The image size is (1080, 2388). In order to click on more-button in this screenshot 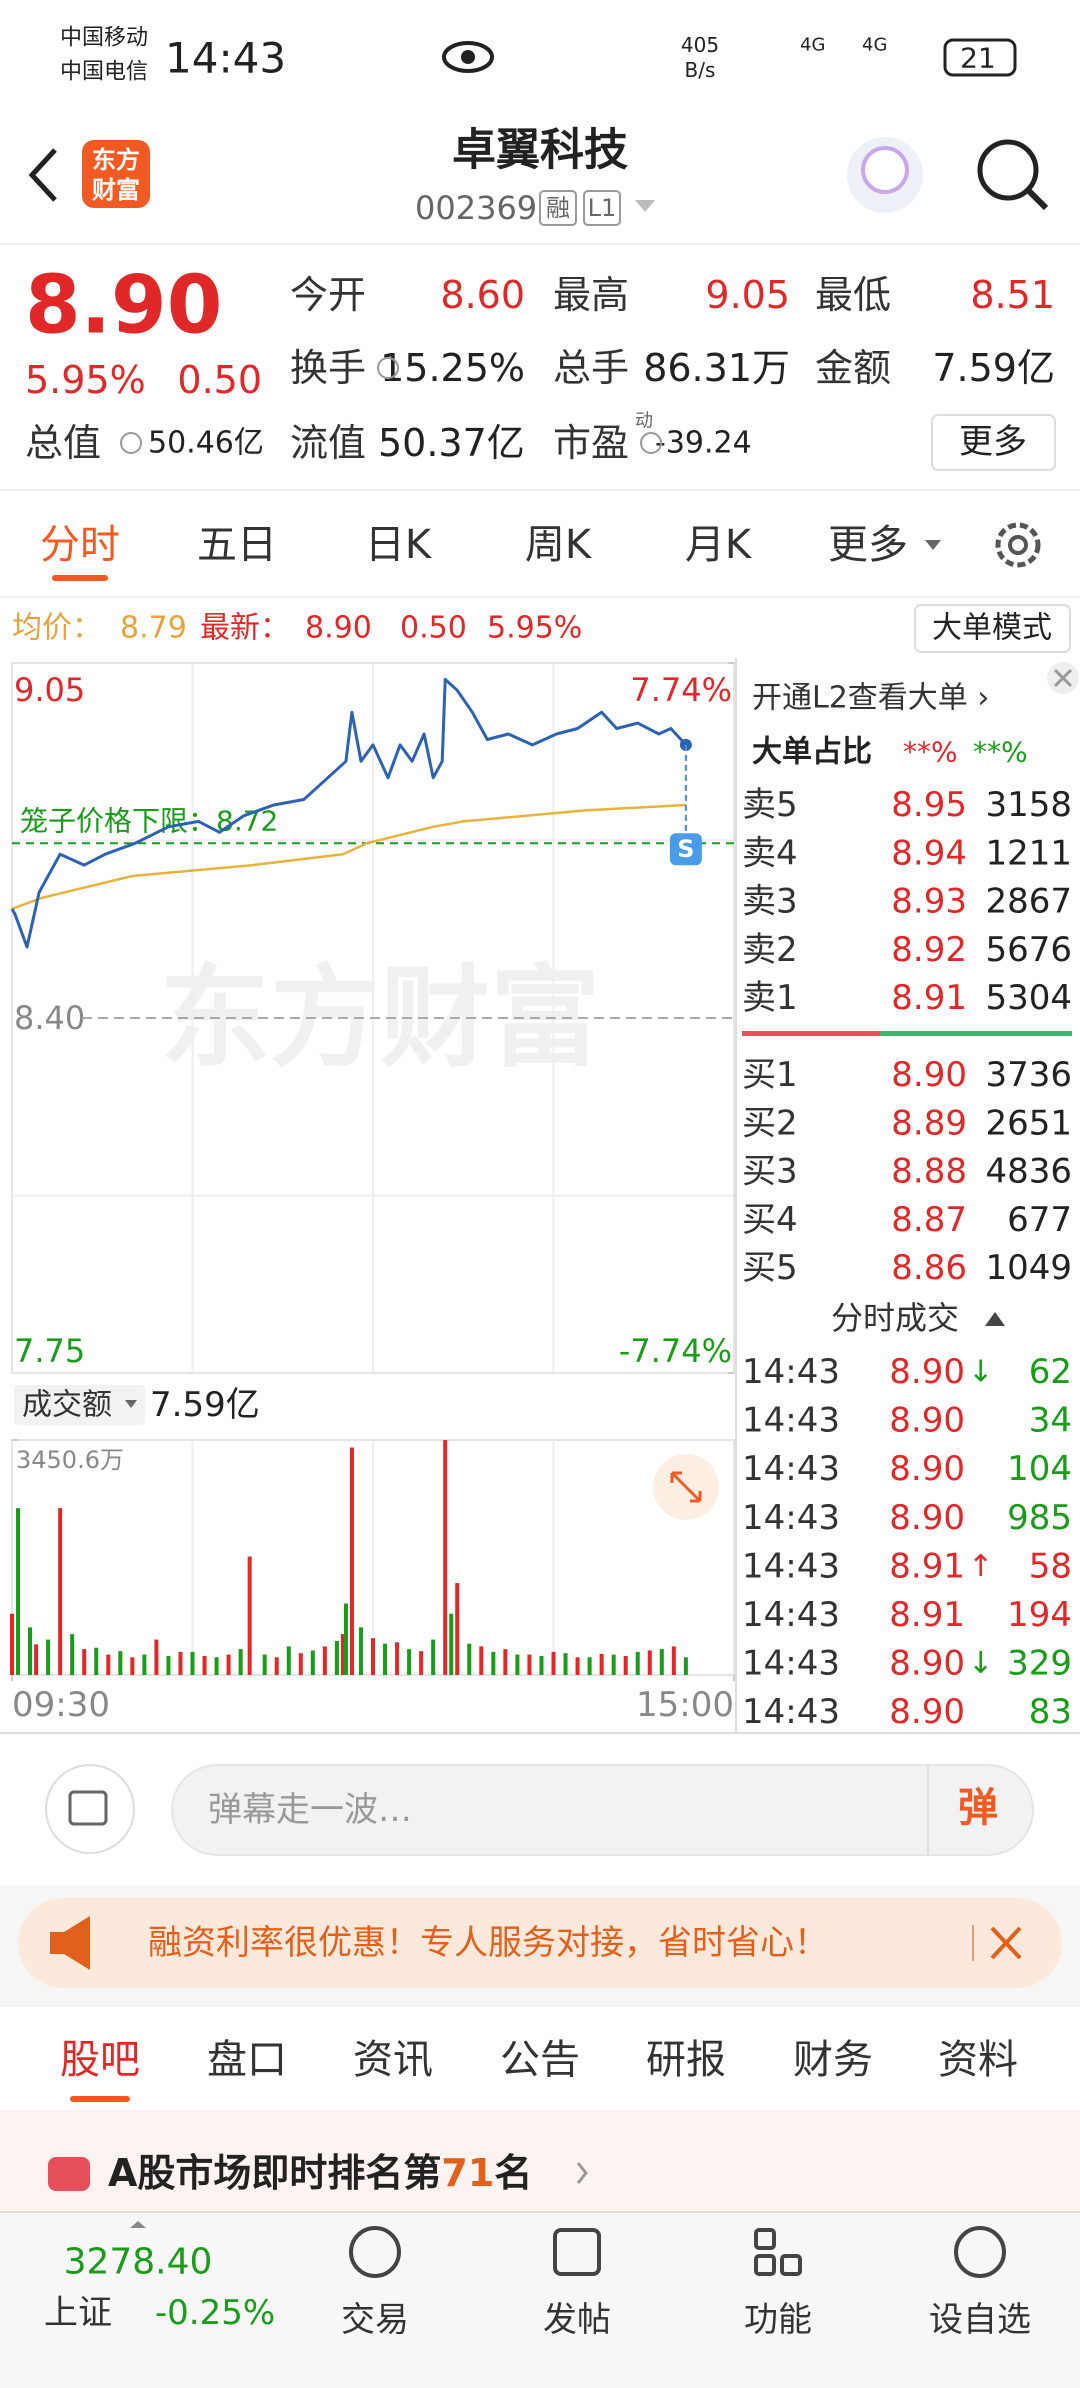, I will do `click(993, 442)`.